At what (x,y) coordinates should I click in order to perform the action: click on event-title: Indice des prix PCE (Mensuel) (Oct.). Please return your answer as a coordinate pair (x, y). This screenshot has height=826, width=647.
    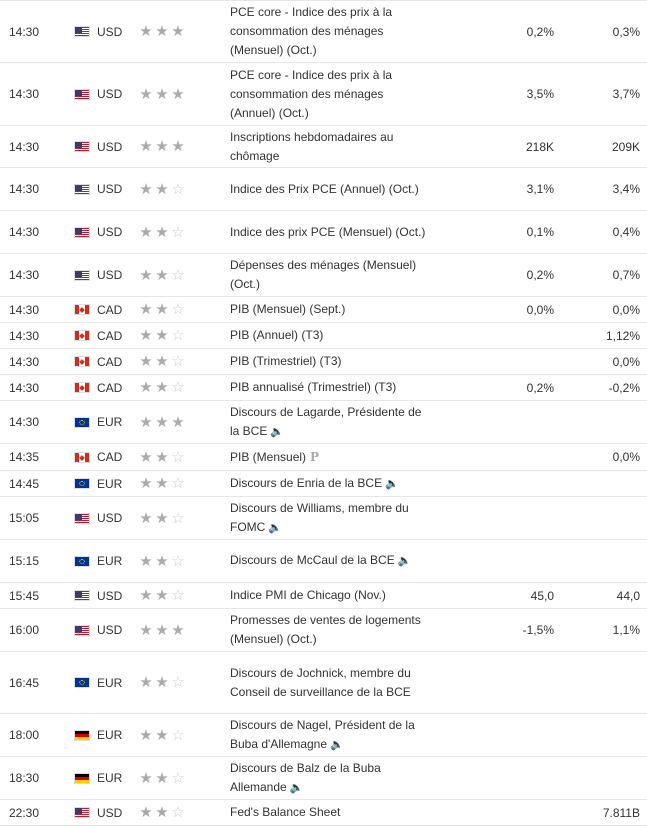
    Looking at the image, I should click on (328, 231).